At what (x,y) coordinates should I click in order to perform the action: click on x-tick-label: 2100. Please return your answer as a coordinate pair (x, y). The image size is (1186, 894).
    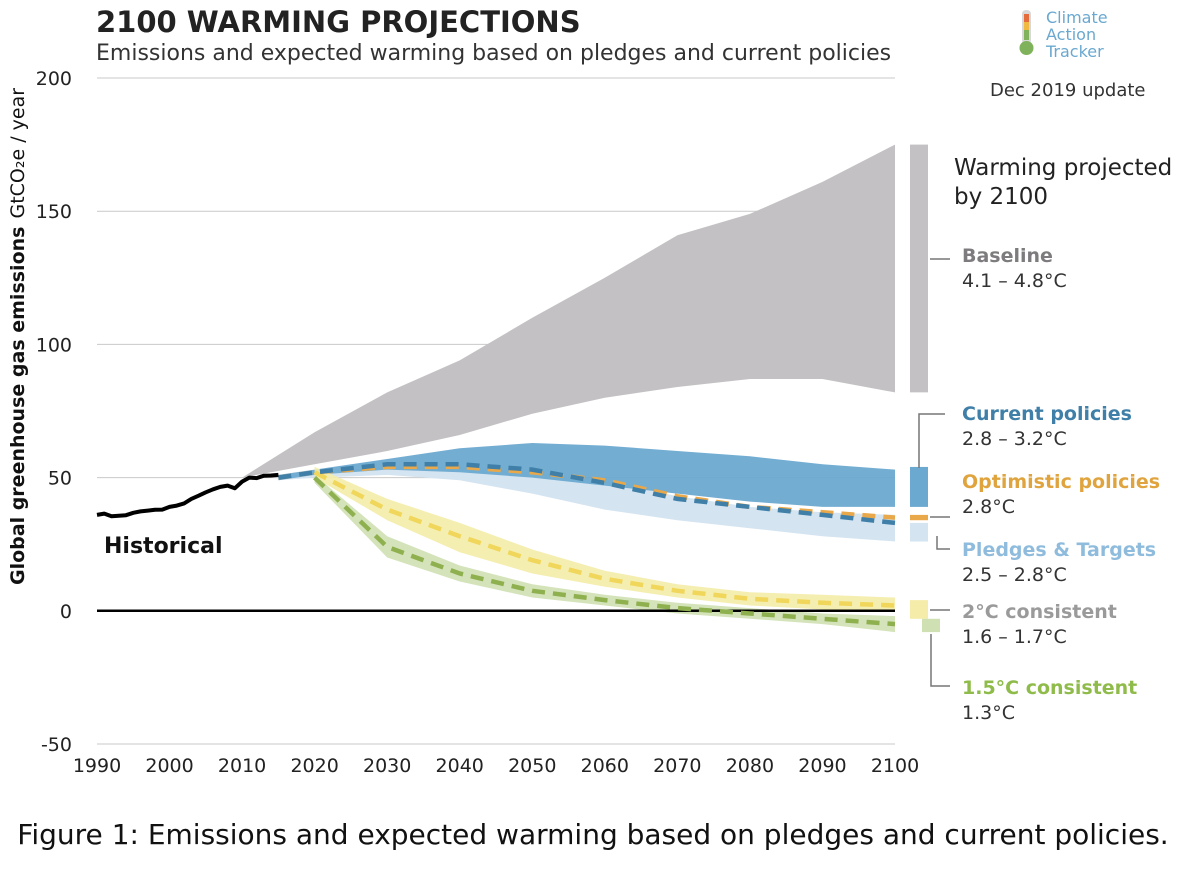
    Looking at the image, I should click on (895, 766).